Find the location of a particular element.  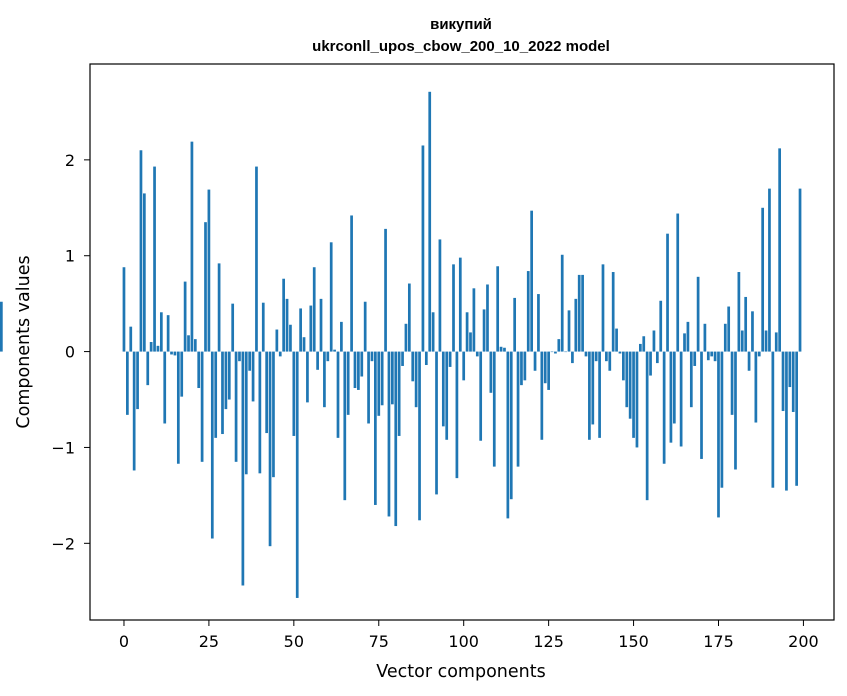

x-tick-label: 0 is located at coordinates (124, 641).